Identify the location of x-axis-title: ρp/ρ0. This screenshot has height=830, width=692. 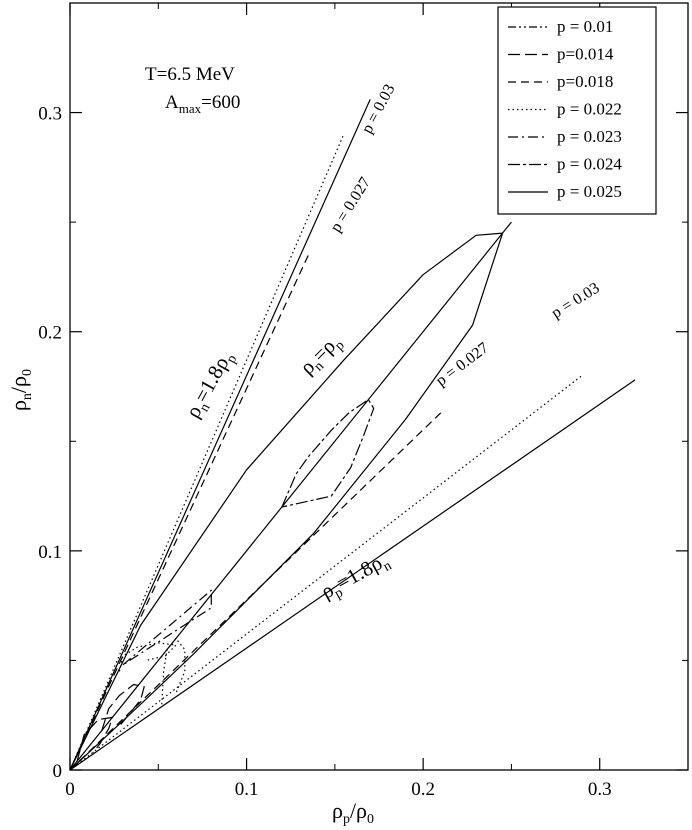
(353, 812).